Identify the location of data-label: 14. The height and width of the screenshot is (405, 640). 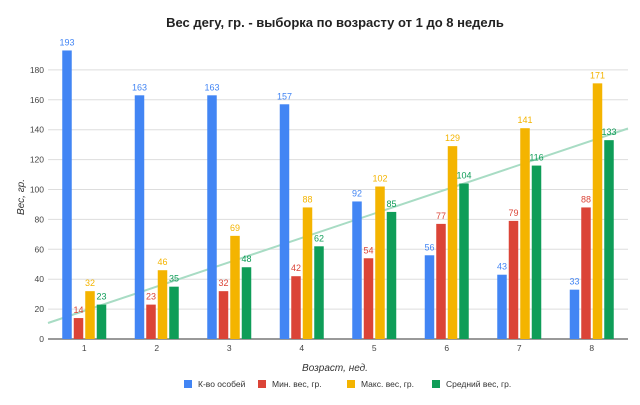
(78, 310).